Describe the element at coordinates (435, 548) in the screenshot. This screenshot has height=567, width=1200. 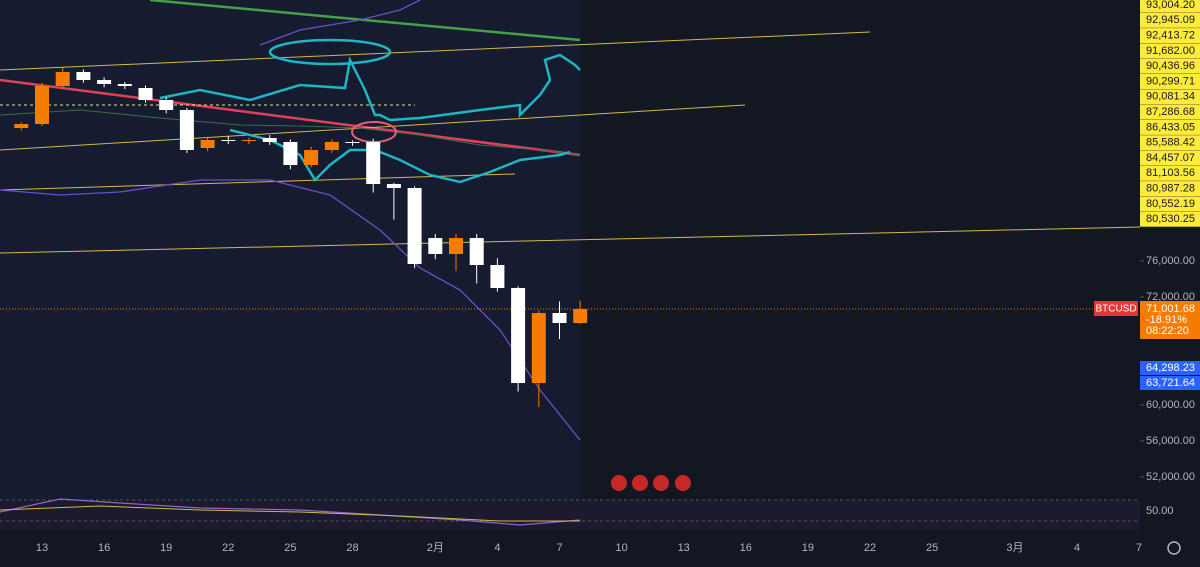
I see `x-tick-label: 2月` at that location.